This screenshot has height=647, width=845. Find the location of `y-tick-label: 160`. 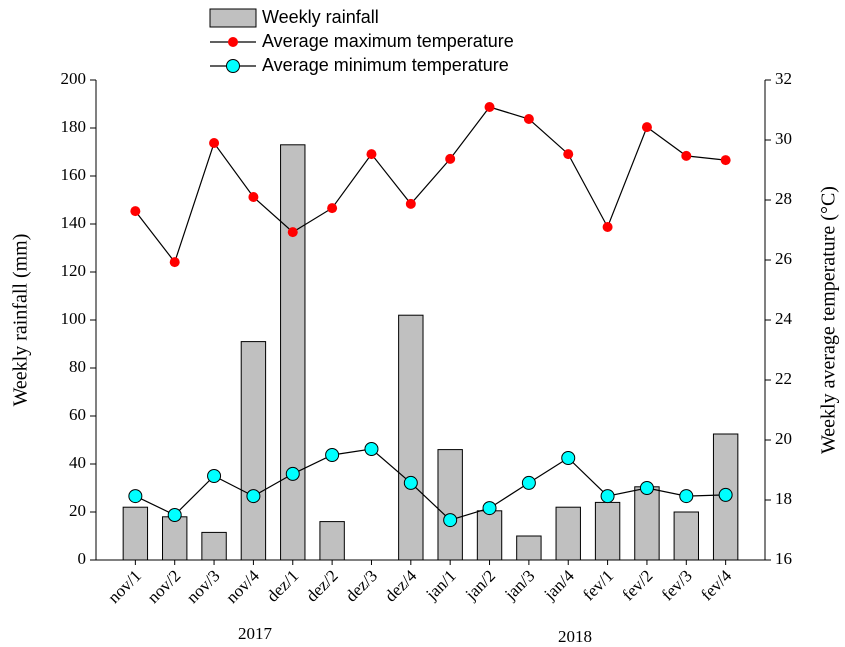

y-tick-label: 160 is located at coordinates (74, 174).